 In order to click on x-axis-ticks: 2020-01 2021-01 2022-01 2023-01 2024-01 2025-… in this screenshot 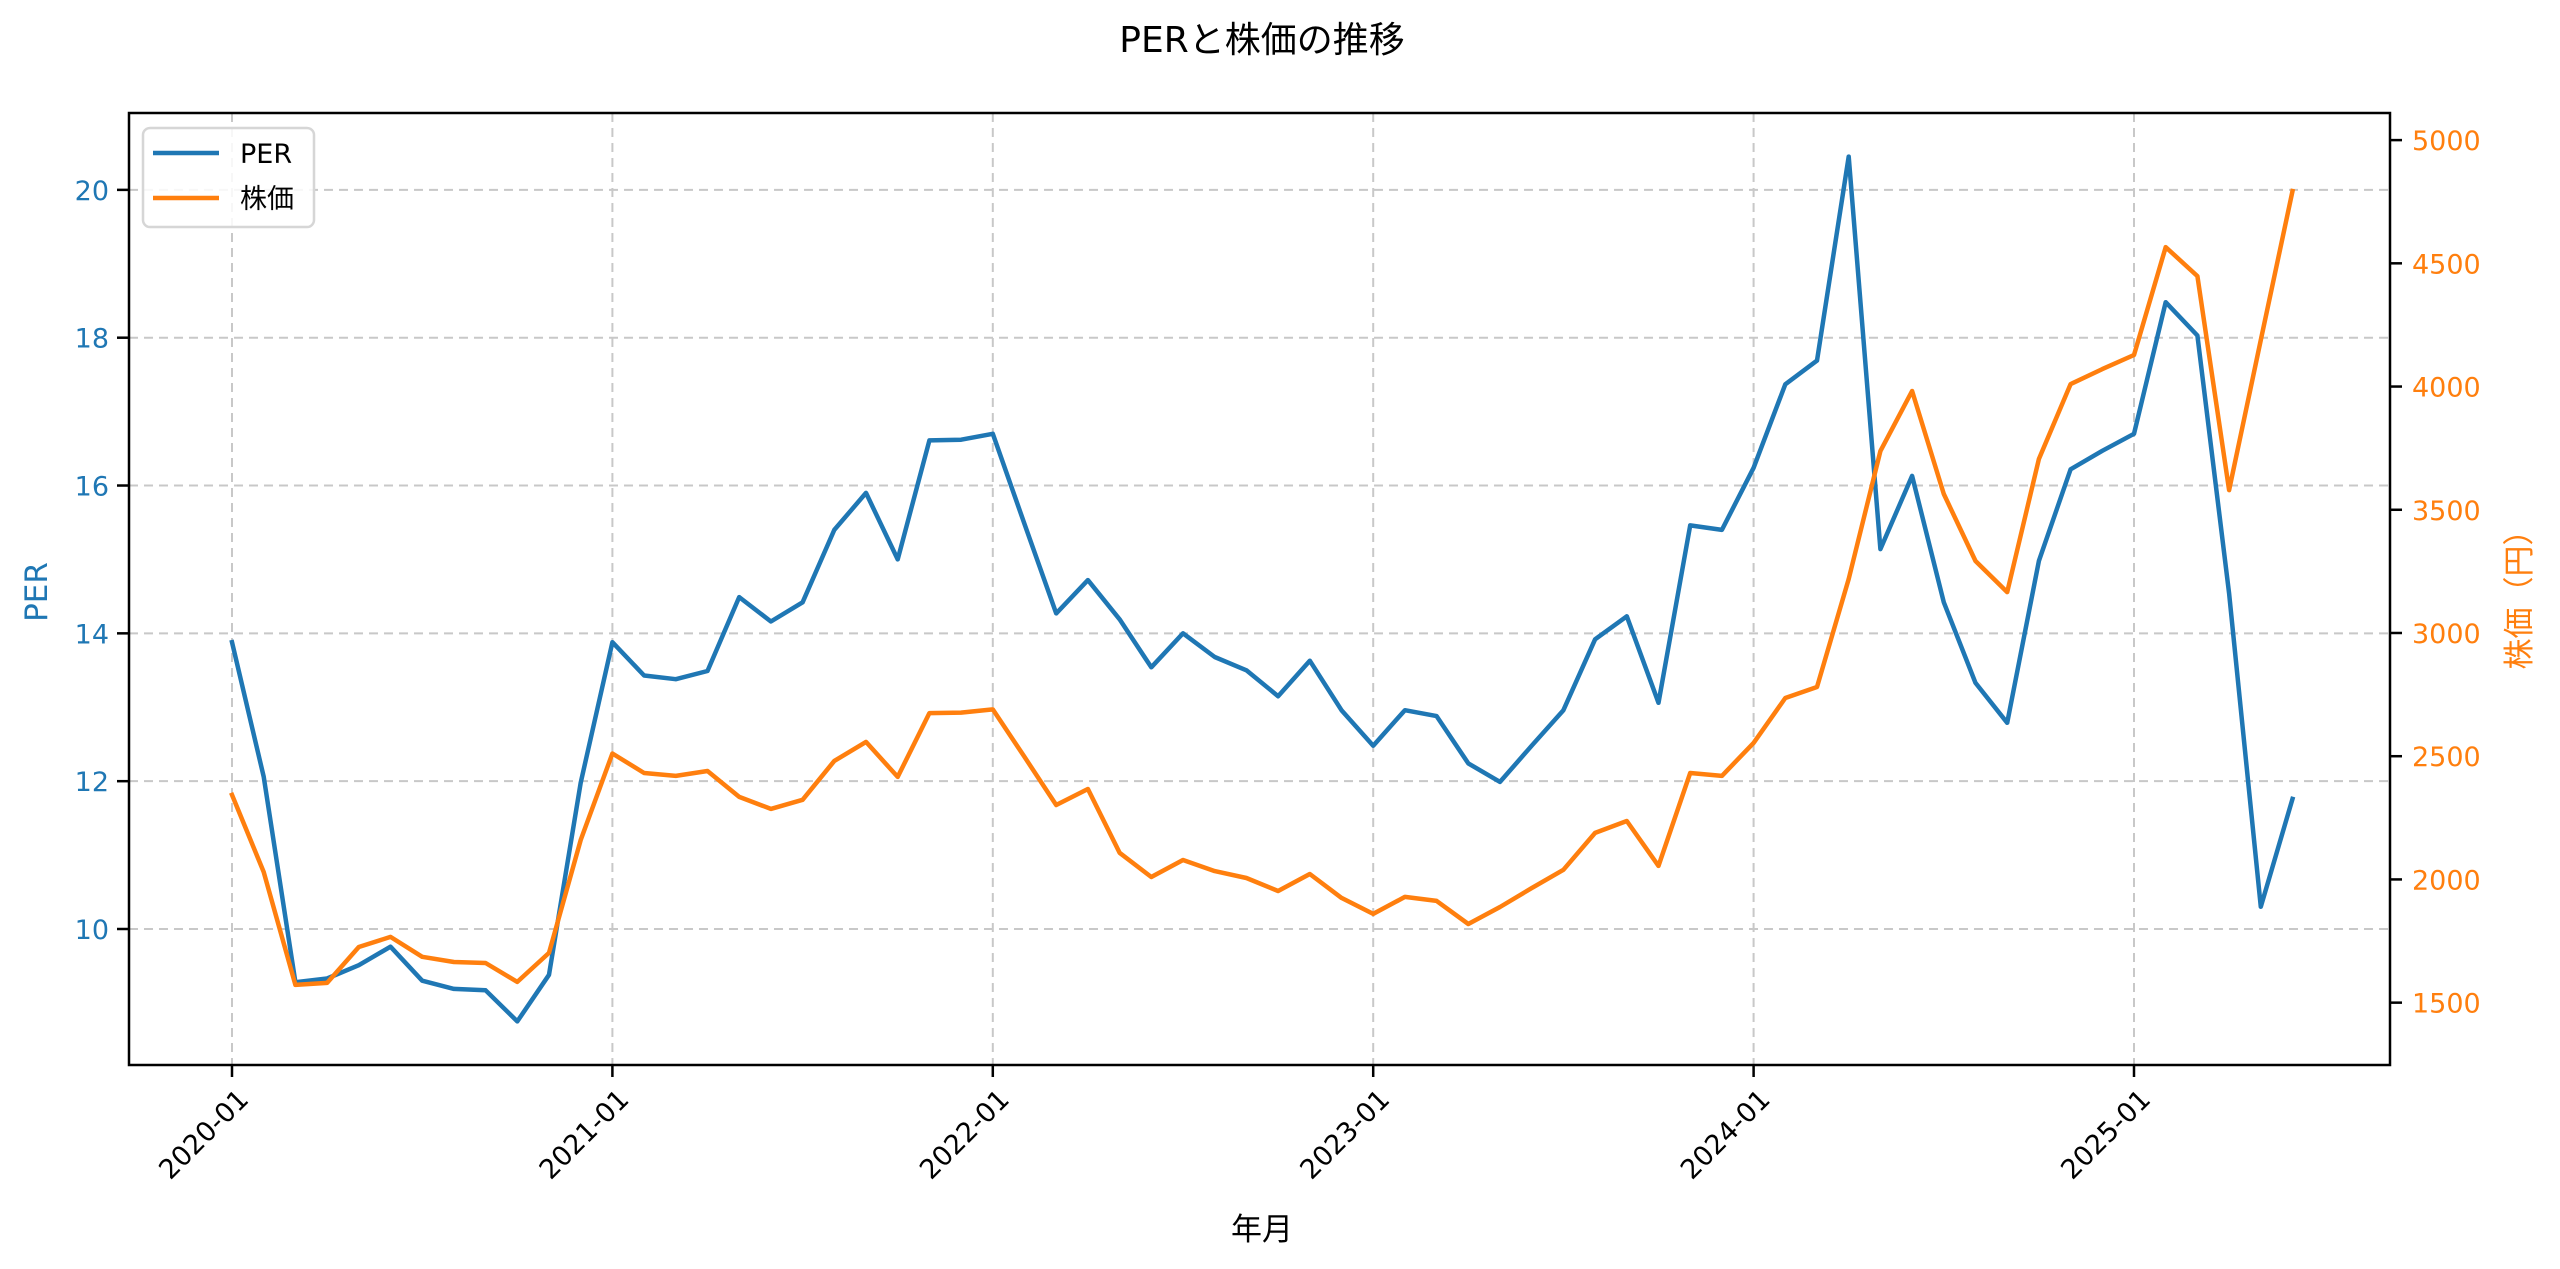, I will do `click(1155, 1125)`.